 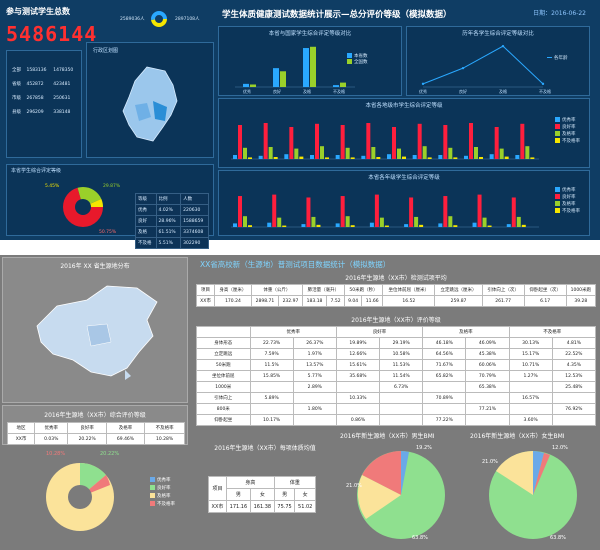 What do you see at coordinates (97, 336) in the screenshot?
I see `china-map` at bounding box center [97, 336].